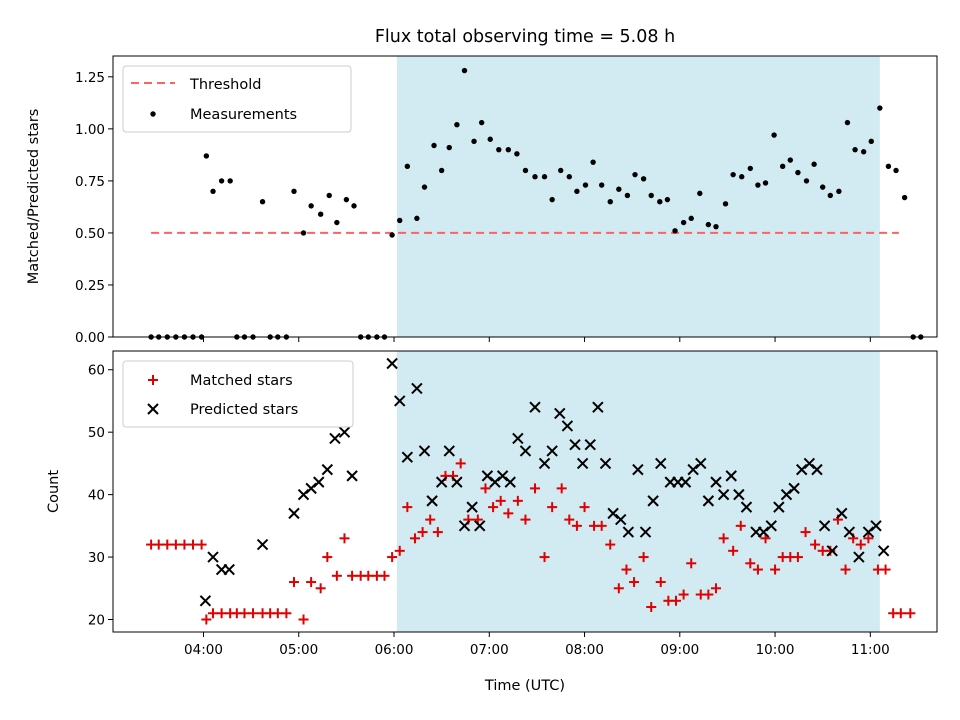 The height and width of the screenshot is (720, 960). What do you see at coordinates (90, 286) in the screenshot?
I see `y-tick-label: 0.25` at bounding box center [90, 286].